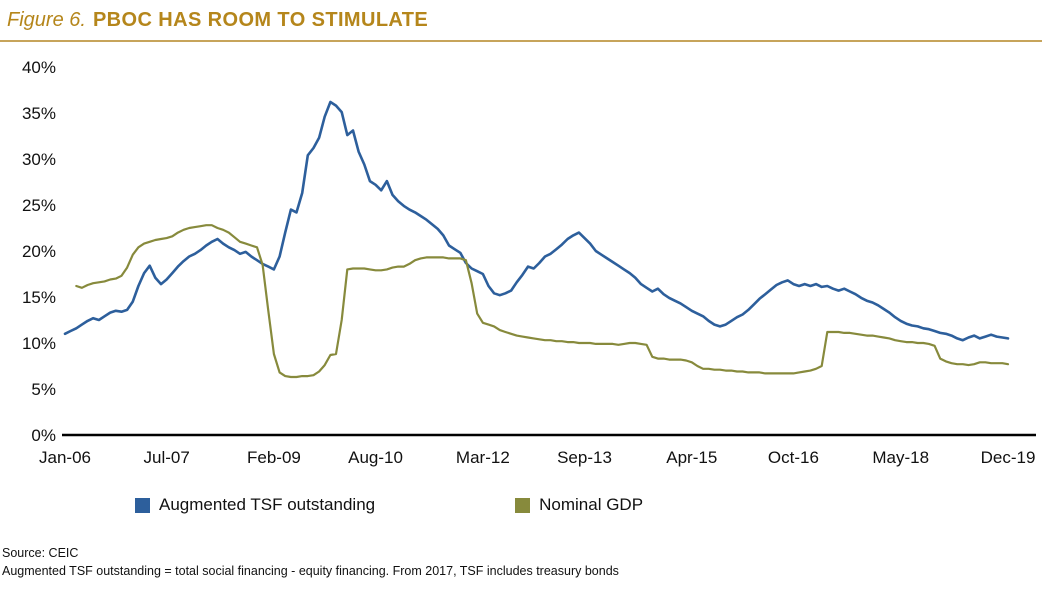 The image size is (1042, 597). What do you see at coordinates (523, 505) in the screenshot?
I see `legend-swatch-nominal-gdp` at bounding box center [523, 505].